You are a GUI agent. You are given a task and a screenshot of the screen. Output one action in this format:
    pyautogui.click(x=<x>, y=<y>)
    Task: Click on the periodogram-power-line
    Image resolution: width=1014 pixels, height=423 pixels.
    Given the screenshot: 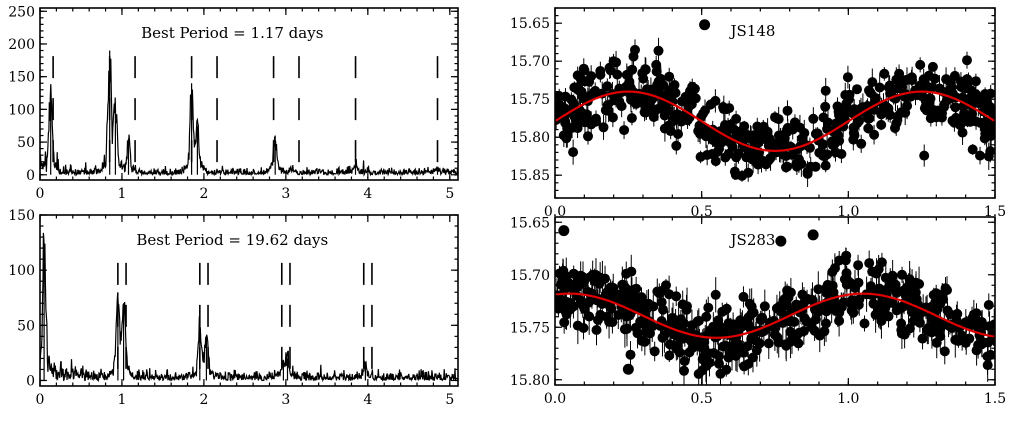 What is the action you would take?
    pyautogui.click(x=249, y=113)
    